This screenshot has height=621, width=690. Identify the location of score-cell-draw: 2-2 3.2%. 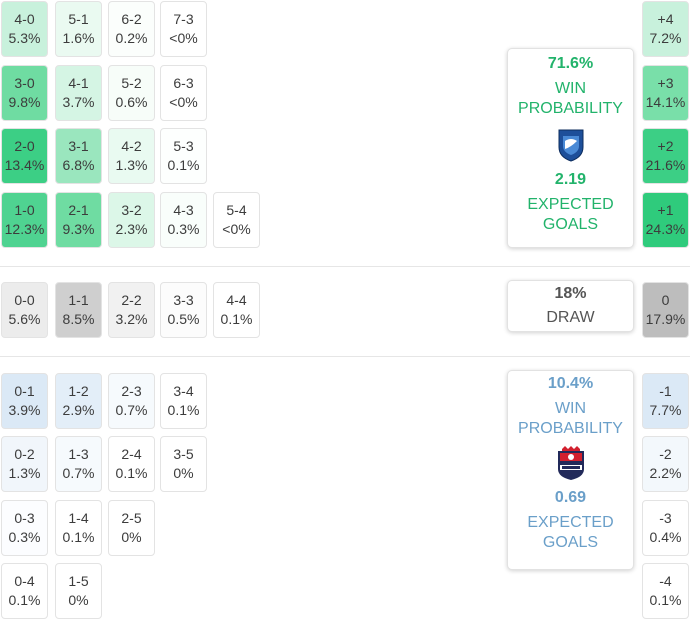
(131, 310).